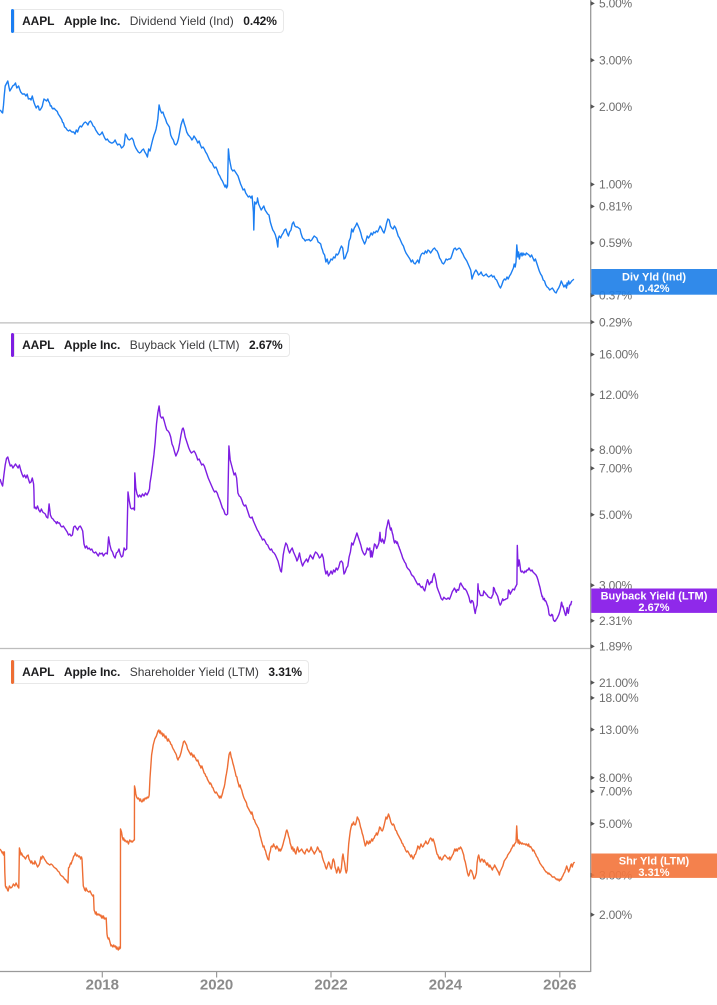 This screenshot has height=1005, width=717. Describe the element at coordinates (654, 597) in the screenshot. I see `svg-text: Buyback Yield (LTM)` at that location.